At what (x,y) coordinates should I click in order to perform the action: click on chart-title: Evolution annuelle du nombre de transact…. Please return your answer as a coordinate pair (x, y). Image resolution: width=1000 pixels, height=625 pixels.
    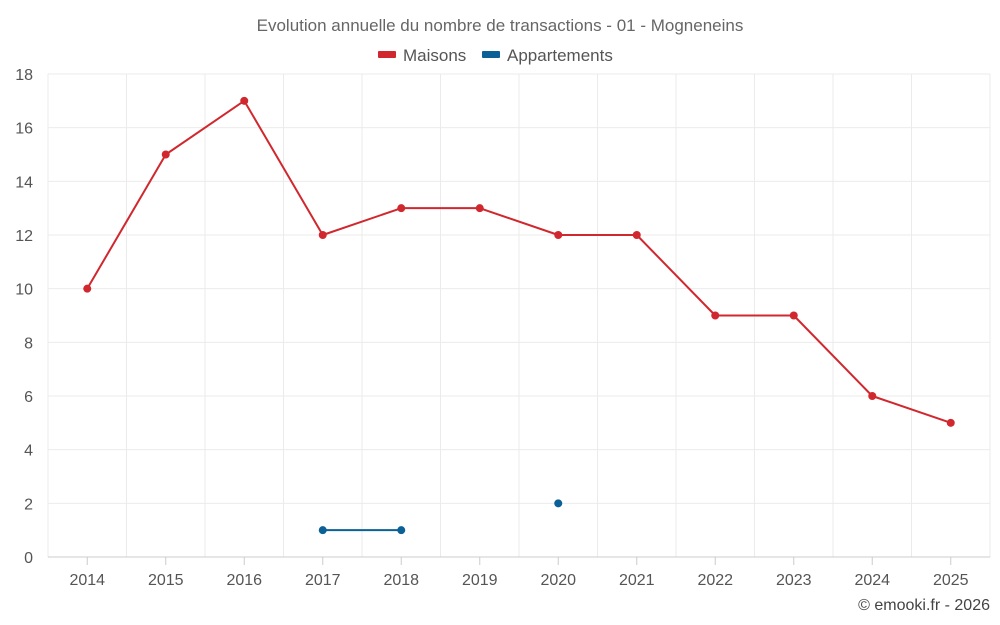
    Looking at the image, I should click on (500, 25).